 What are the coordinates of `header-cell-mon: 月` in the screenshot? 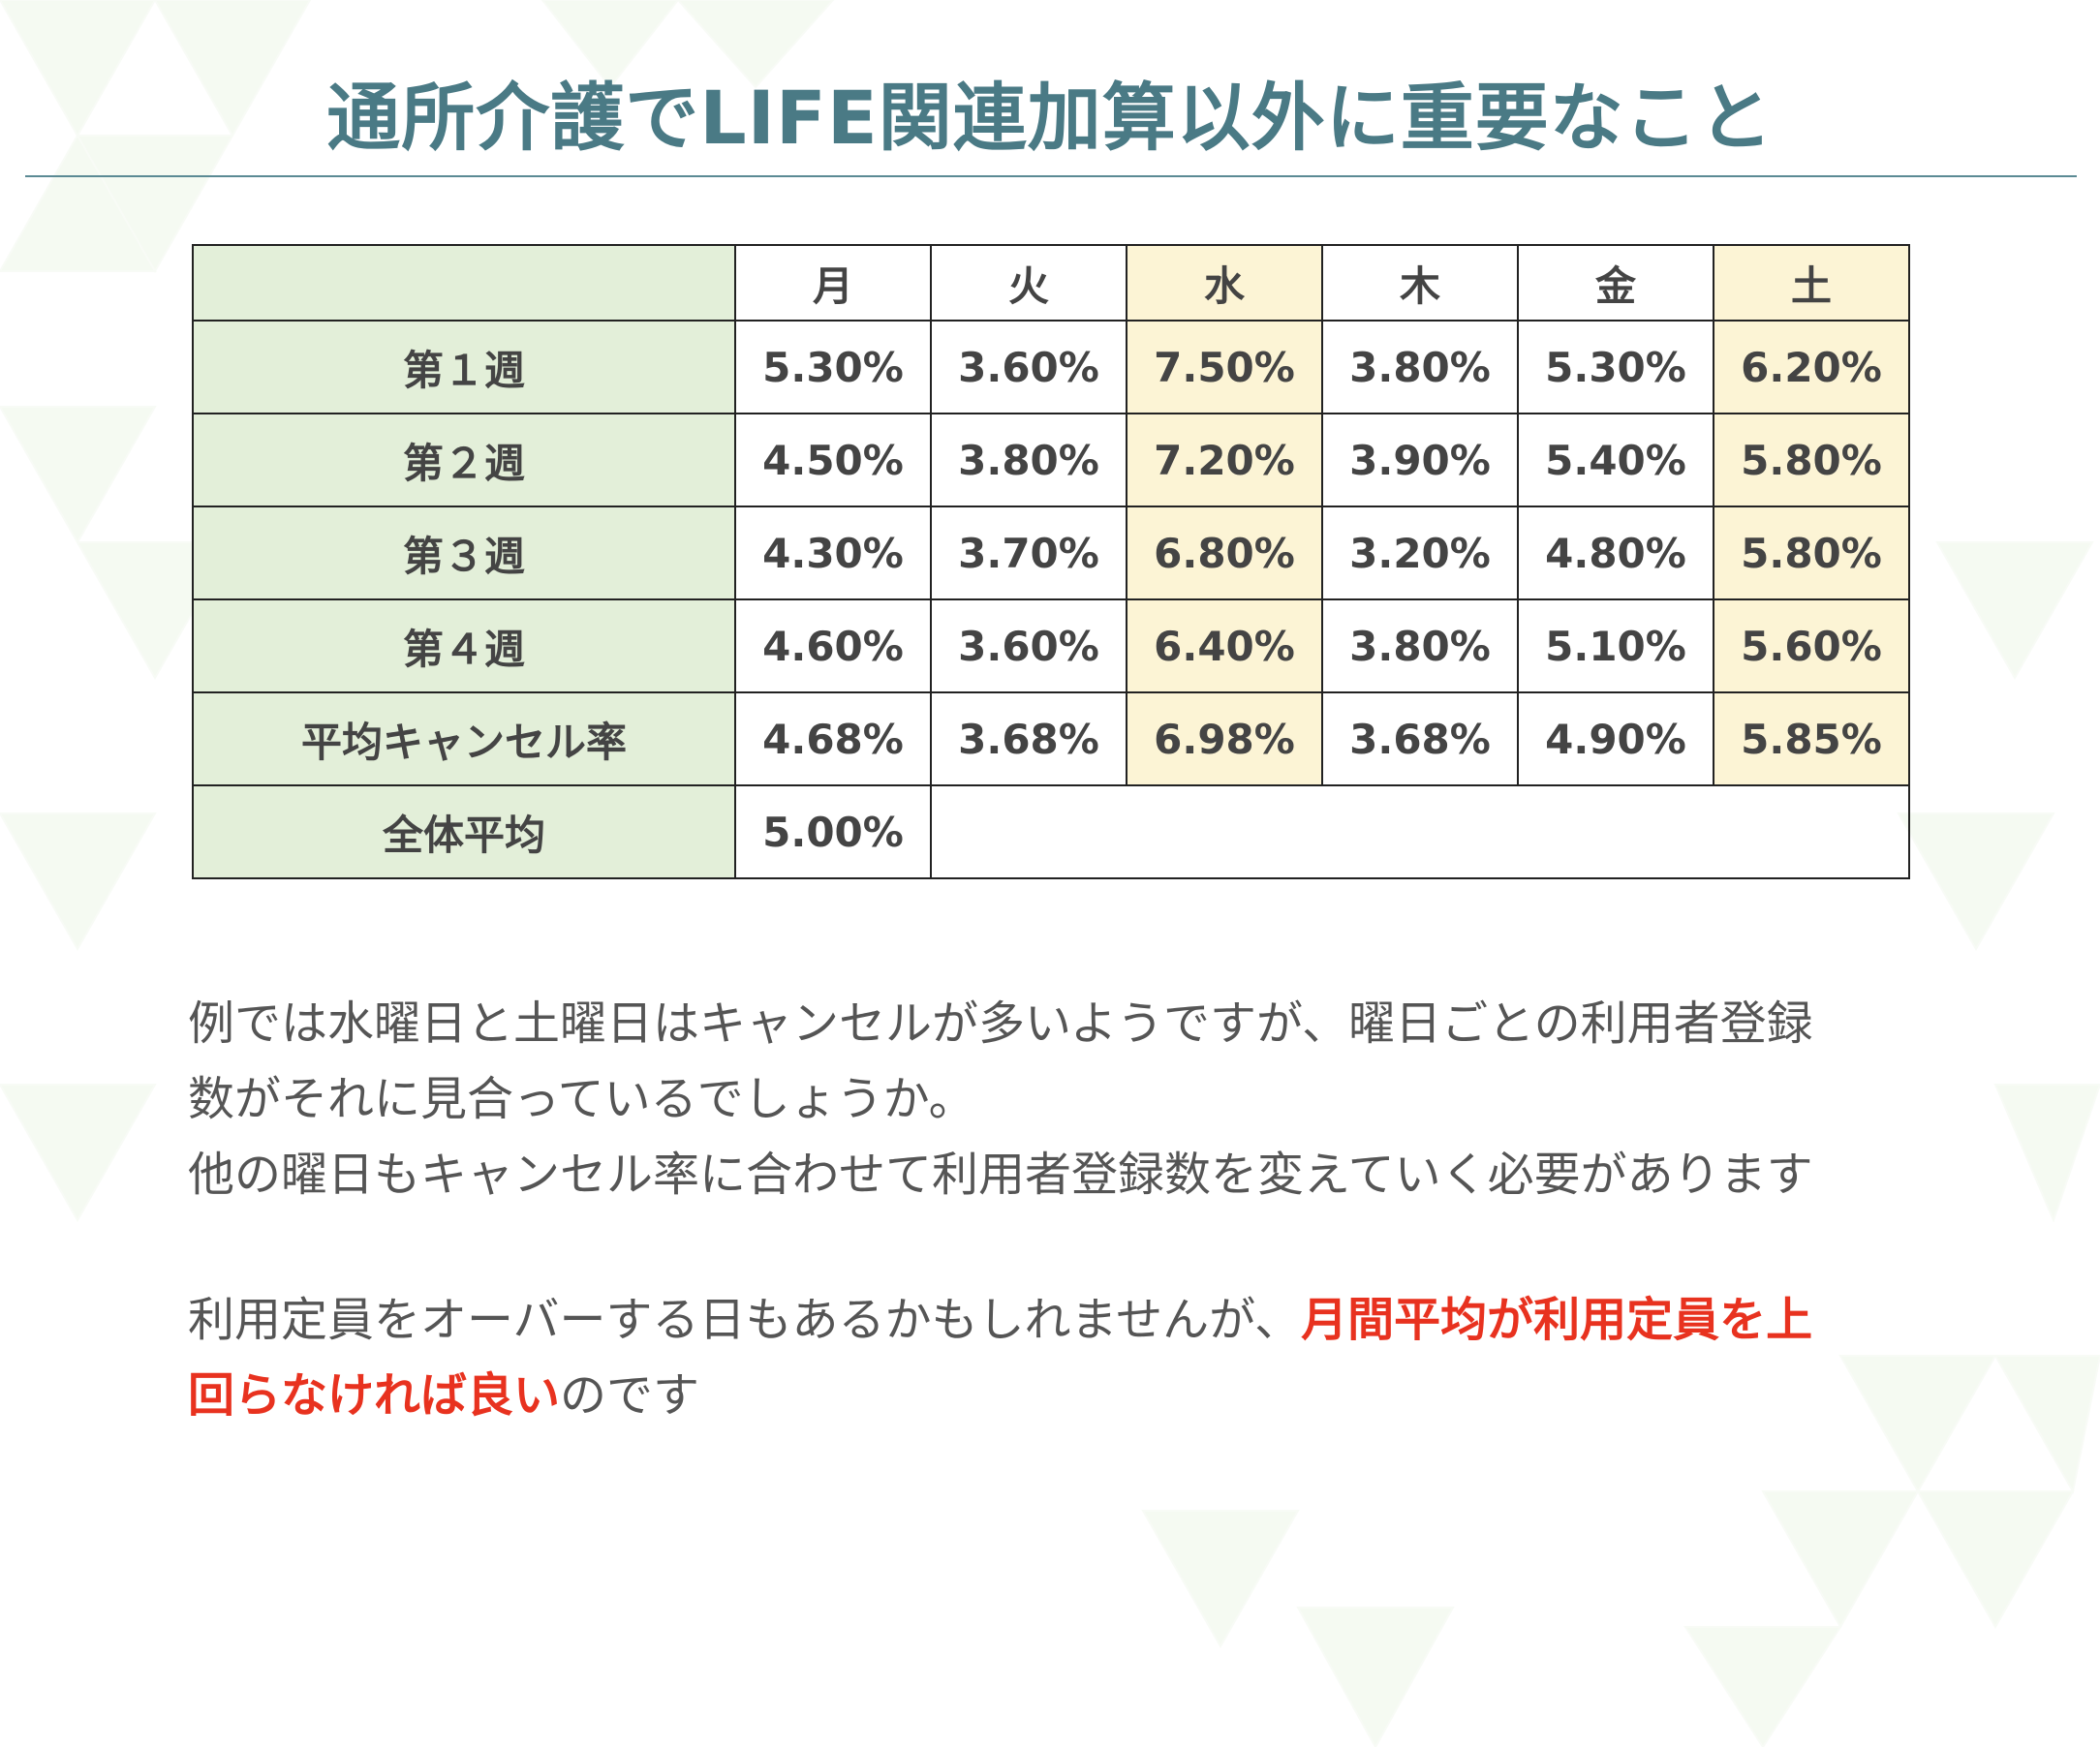 It's located at (833, 283).